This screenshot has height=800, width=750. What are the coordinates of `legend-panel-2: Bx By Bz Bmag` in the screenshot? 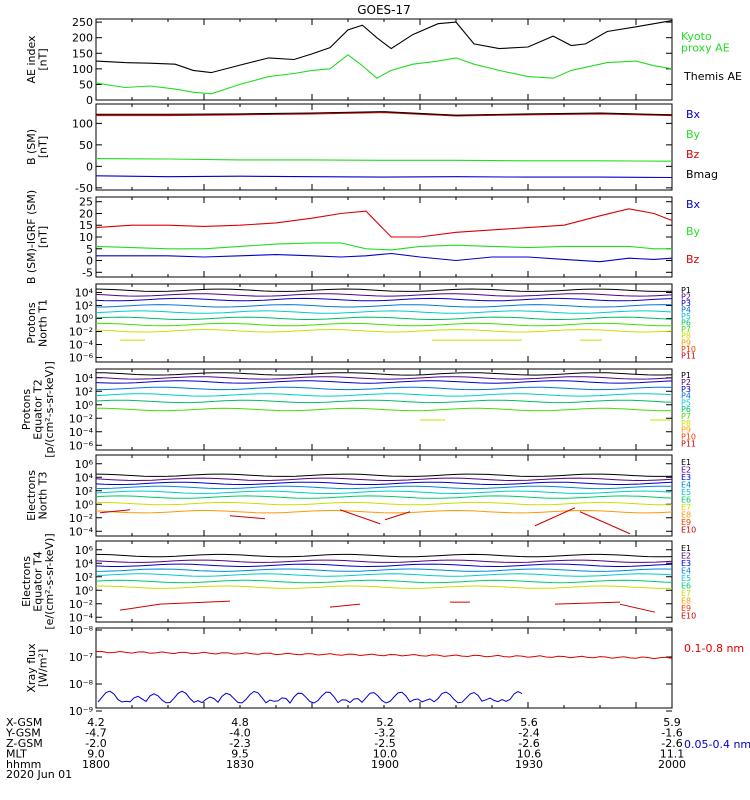 It's located at (702, 144).